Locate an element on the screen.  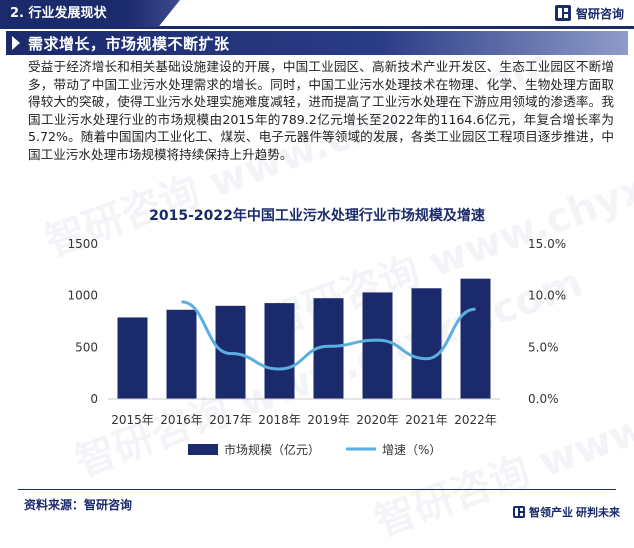
y-right-tick-label: 10.0% is located at coordinates (547, 296).